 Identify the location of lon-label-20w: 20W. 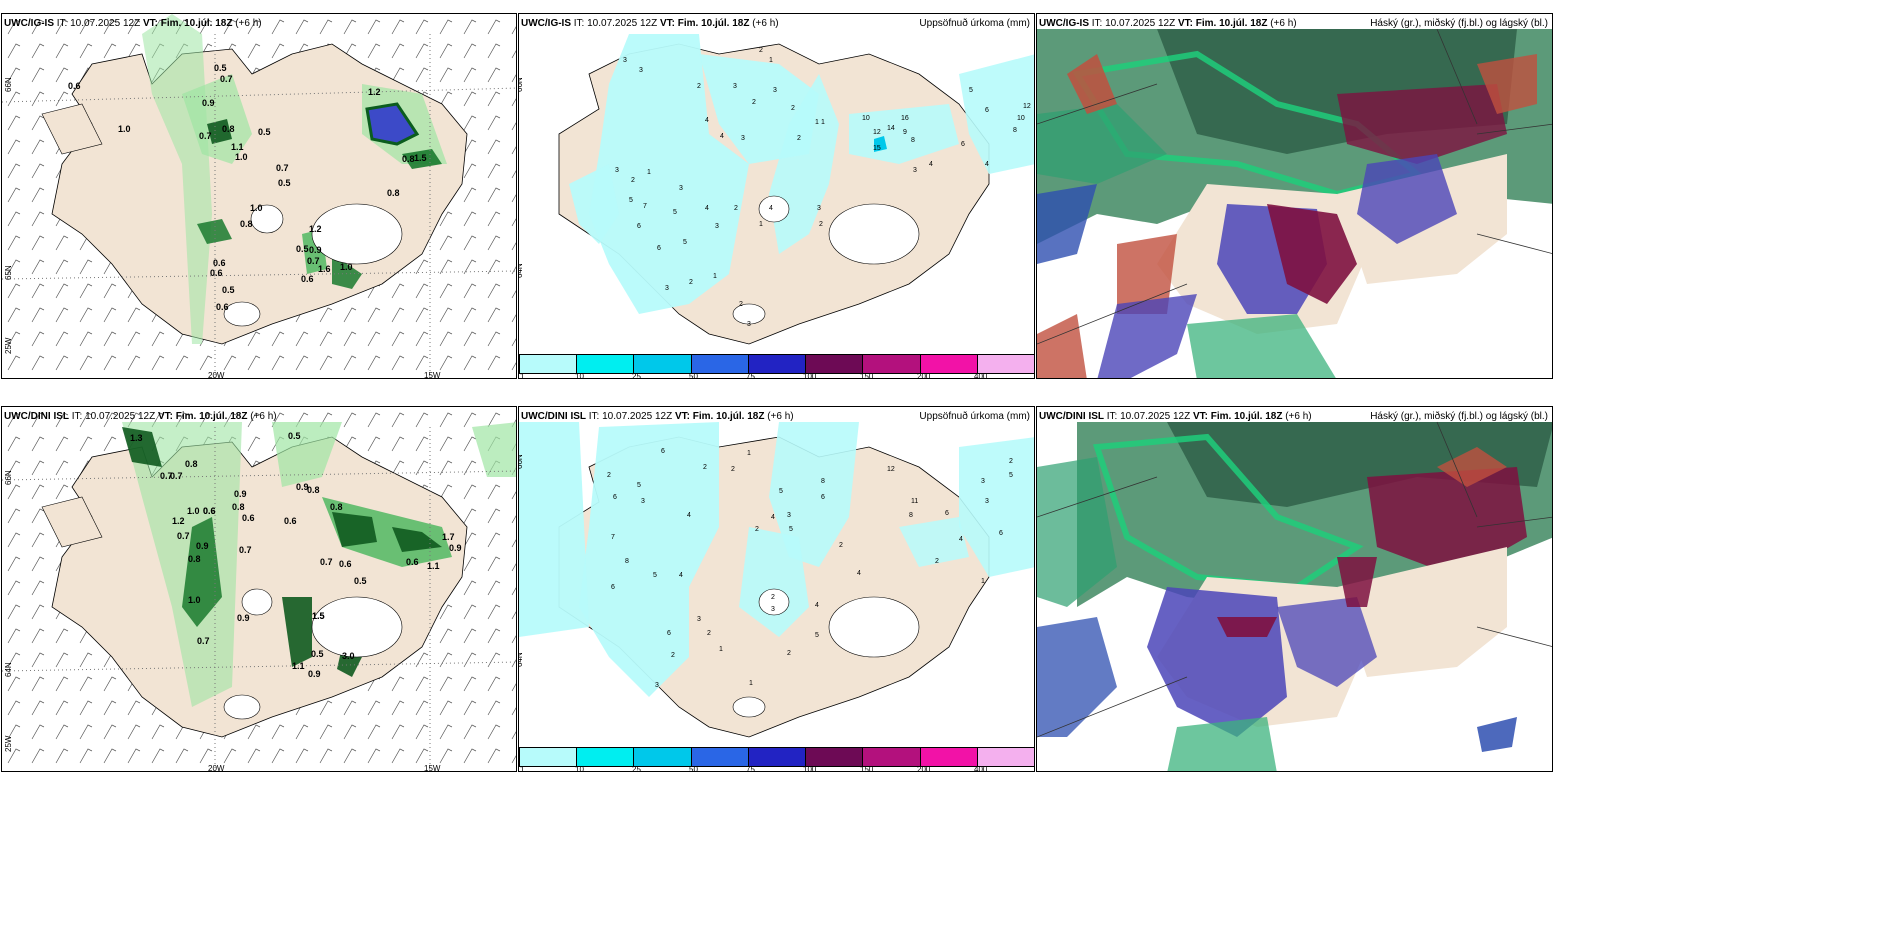
(216, 375).